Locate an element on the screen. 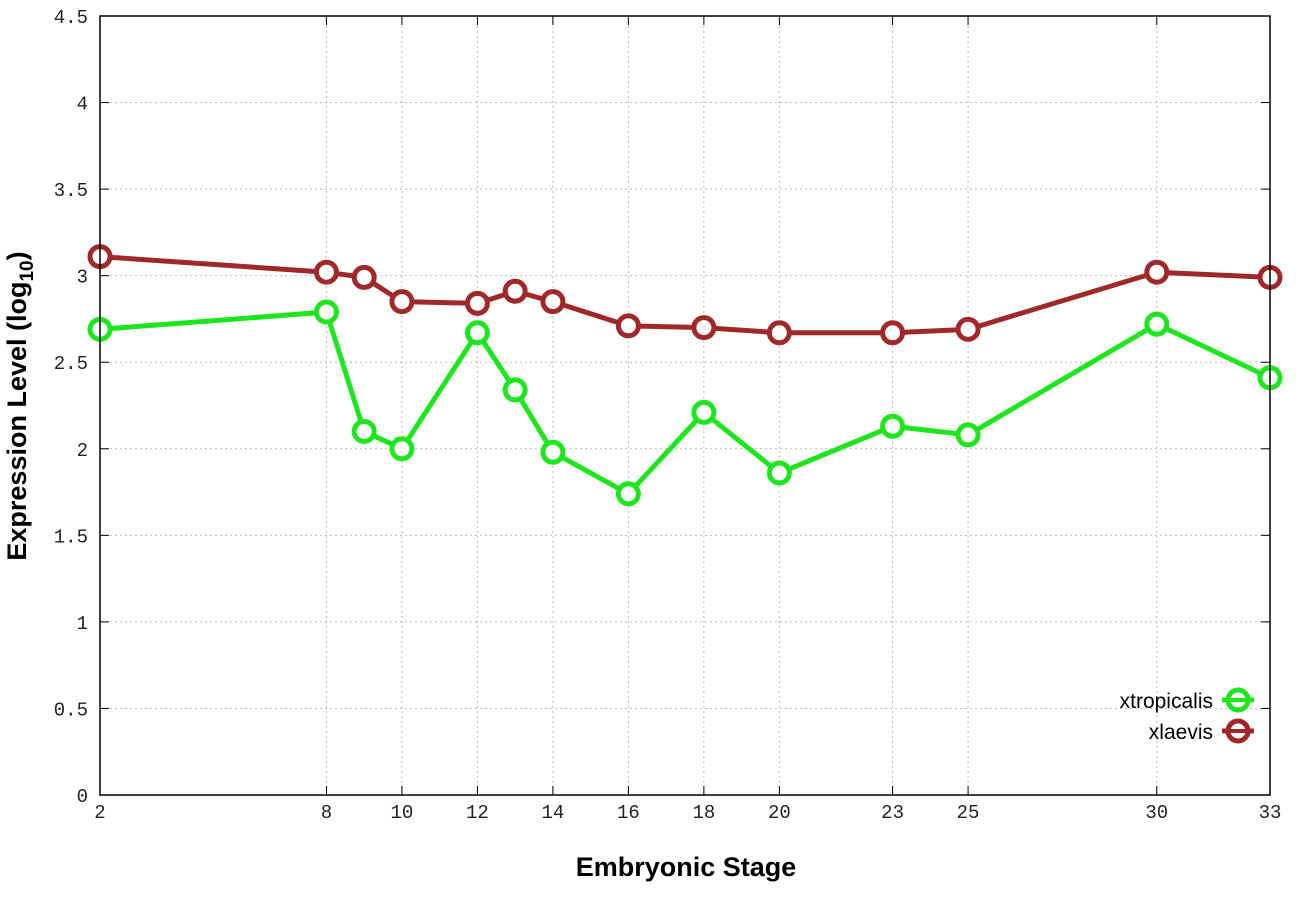 The width and height of the screenshot is (1296, 907). y-tick-label: 4.5 is located at coordinates (71, 18).